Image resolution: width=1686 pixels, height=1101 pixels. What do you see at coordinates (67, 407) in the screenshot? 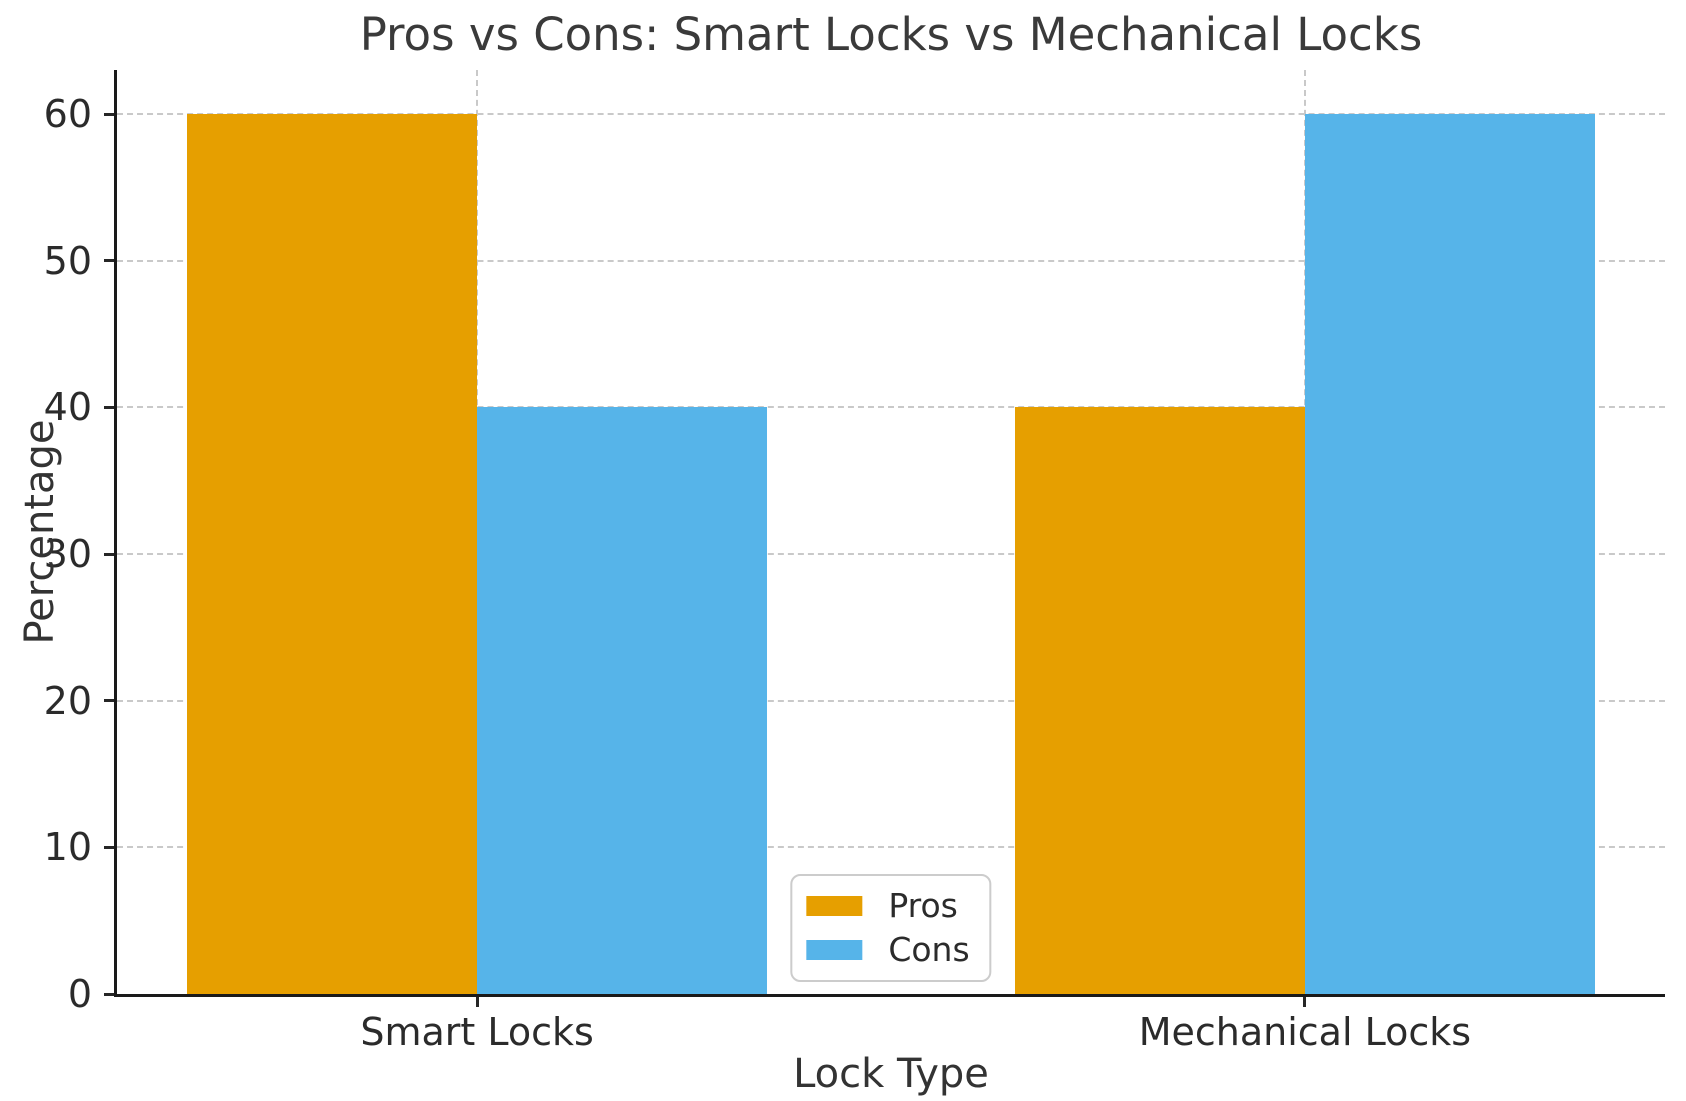
I see `y-tick-label-40: 40` at bounding box center [67, 407].